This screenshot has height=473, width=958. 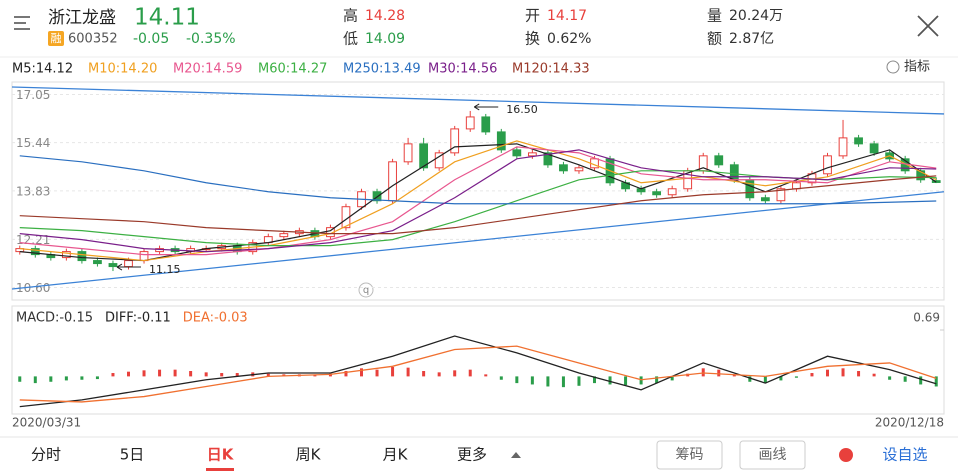 What do you see at coordinates (478, 100) in the screenshot?
I see `trendline` at bounding box center [478, 100].